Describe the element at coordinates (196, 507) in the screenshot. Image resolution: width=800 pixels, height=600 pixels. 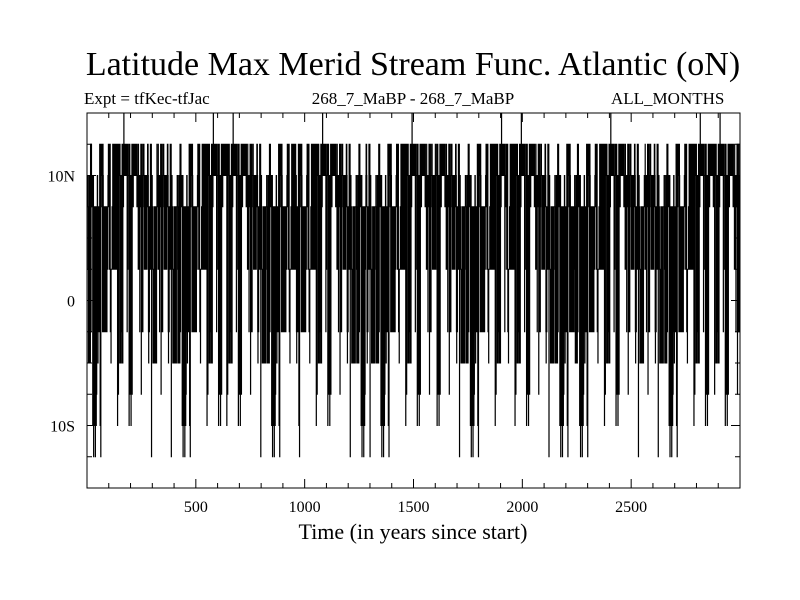
I see `x-tick-label: 500` at that location.